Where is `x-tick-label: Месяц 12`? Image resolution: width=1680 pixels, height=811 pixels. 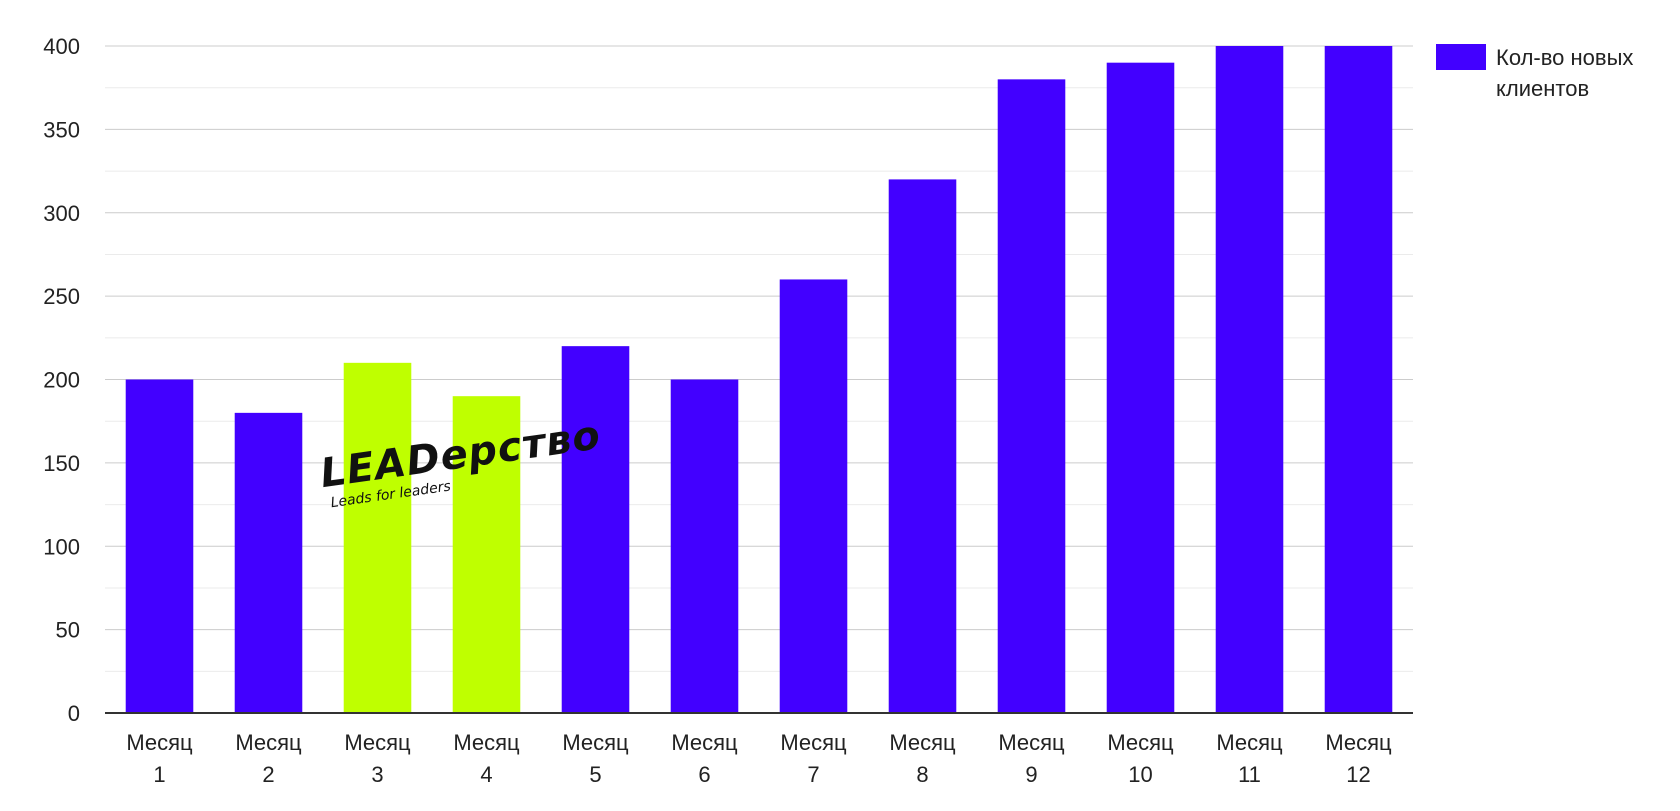
x-tick-label: Месяц 12 is located at coordinates (1358, 758).